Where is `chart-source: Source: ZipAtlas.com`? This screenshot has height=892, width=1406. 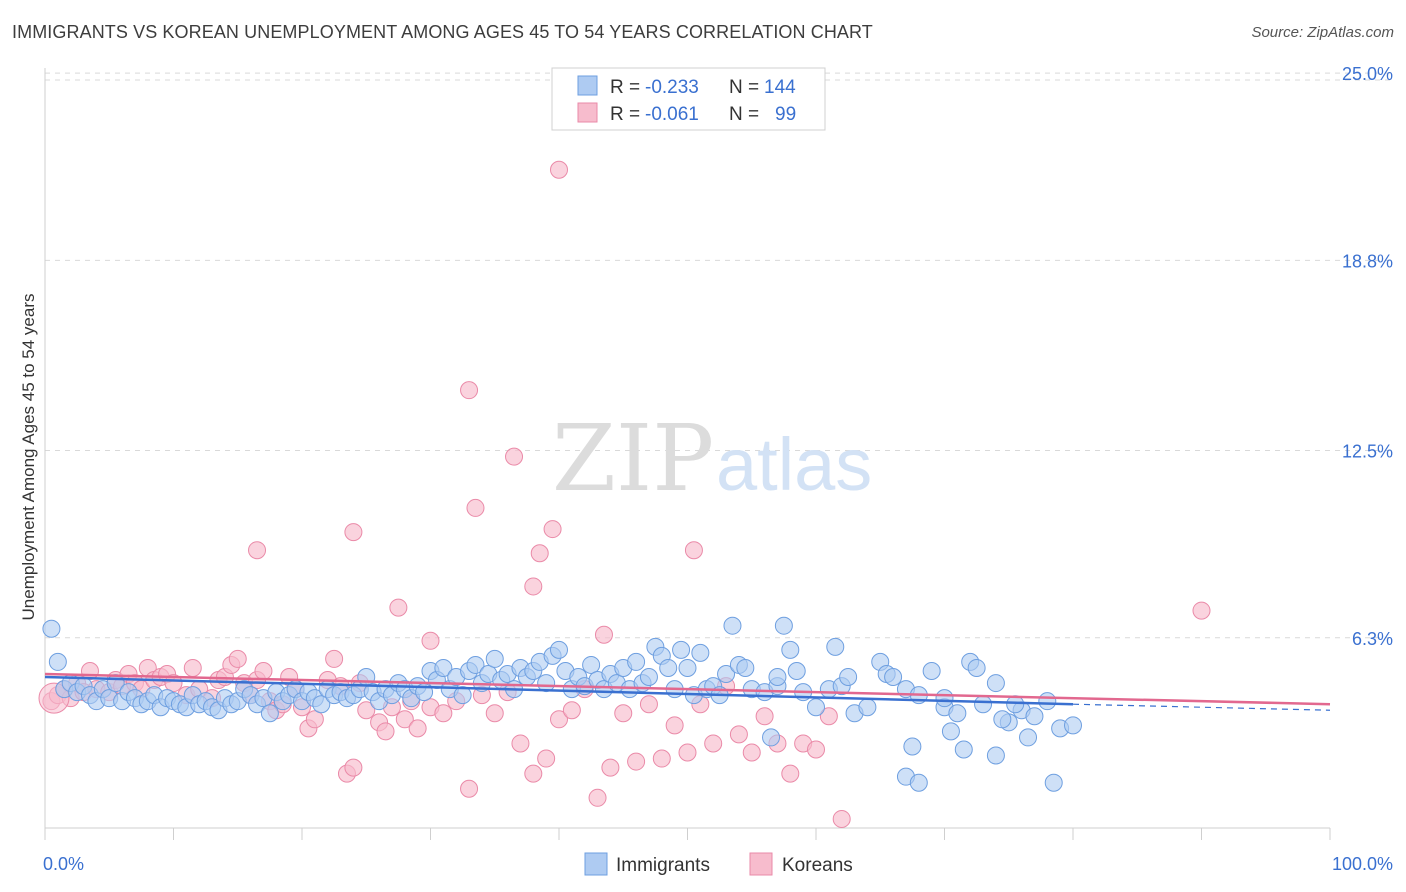
chart-source: Source: ZipAtlas.com is located at coordinates (1322, 32).